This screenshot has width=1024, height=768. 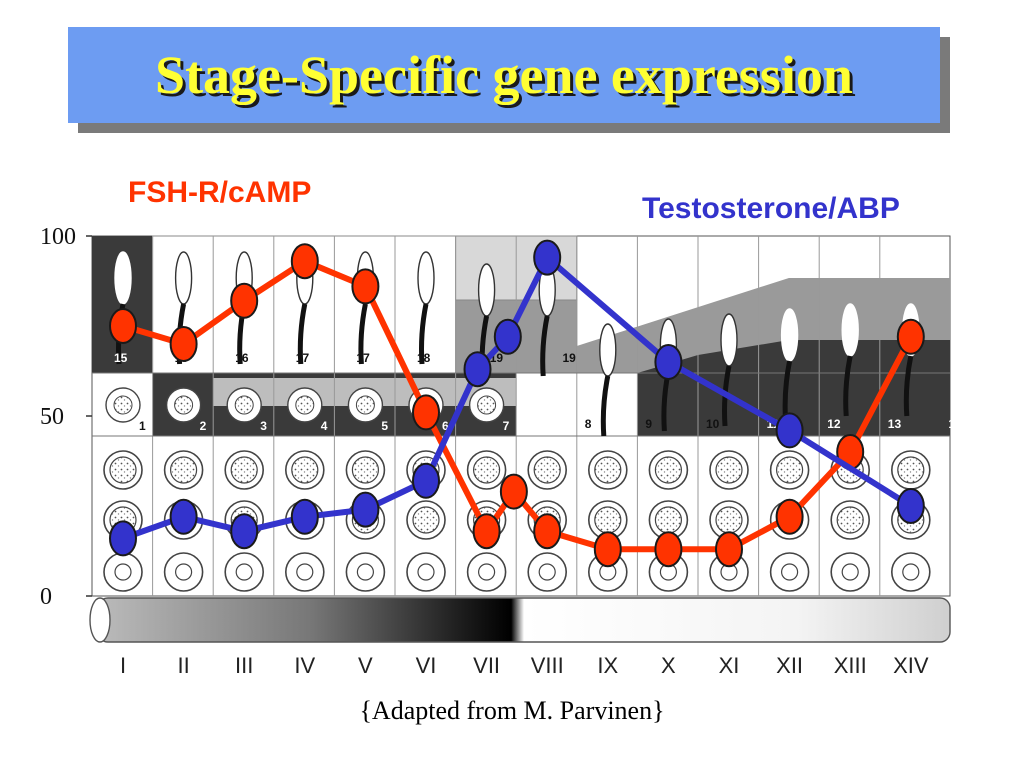 I want to click on tubule-lumen, so click(x=524, y=620).